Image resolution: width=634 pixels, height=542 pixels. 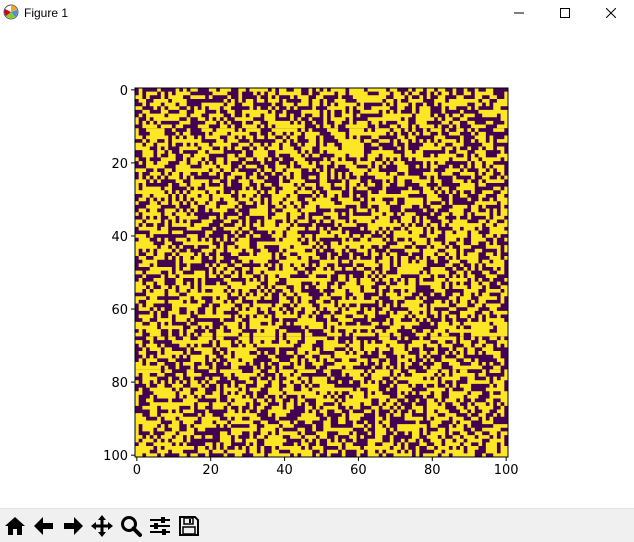 I want to click on x-tick-label: 0, so click(x=137, y=470).